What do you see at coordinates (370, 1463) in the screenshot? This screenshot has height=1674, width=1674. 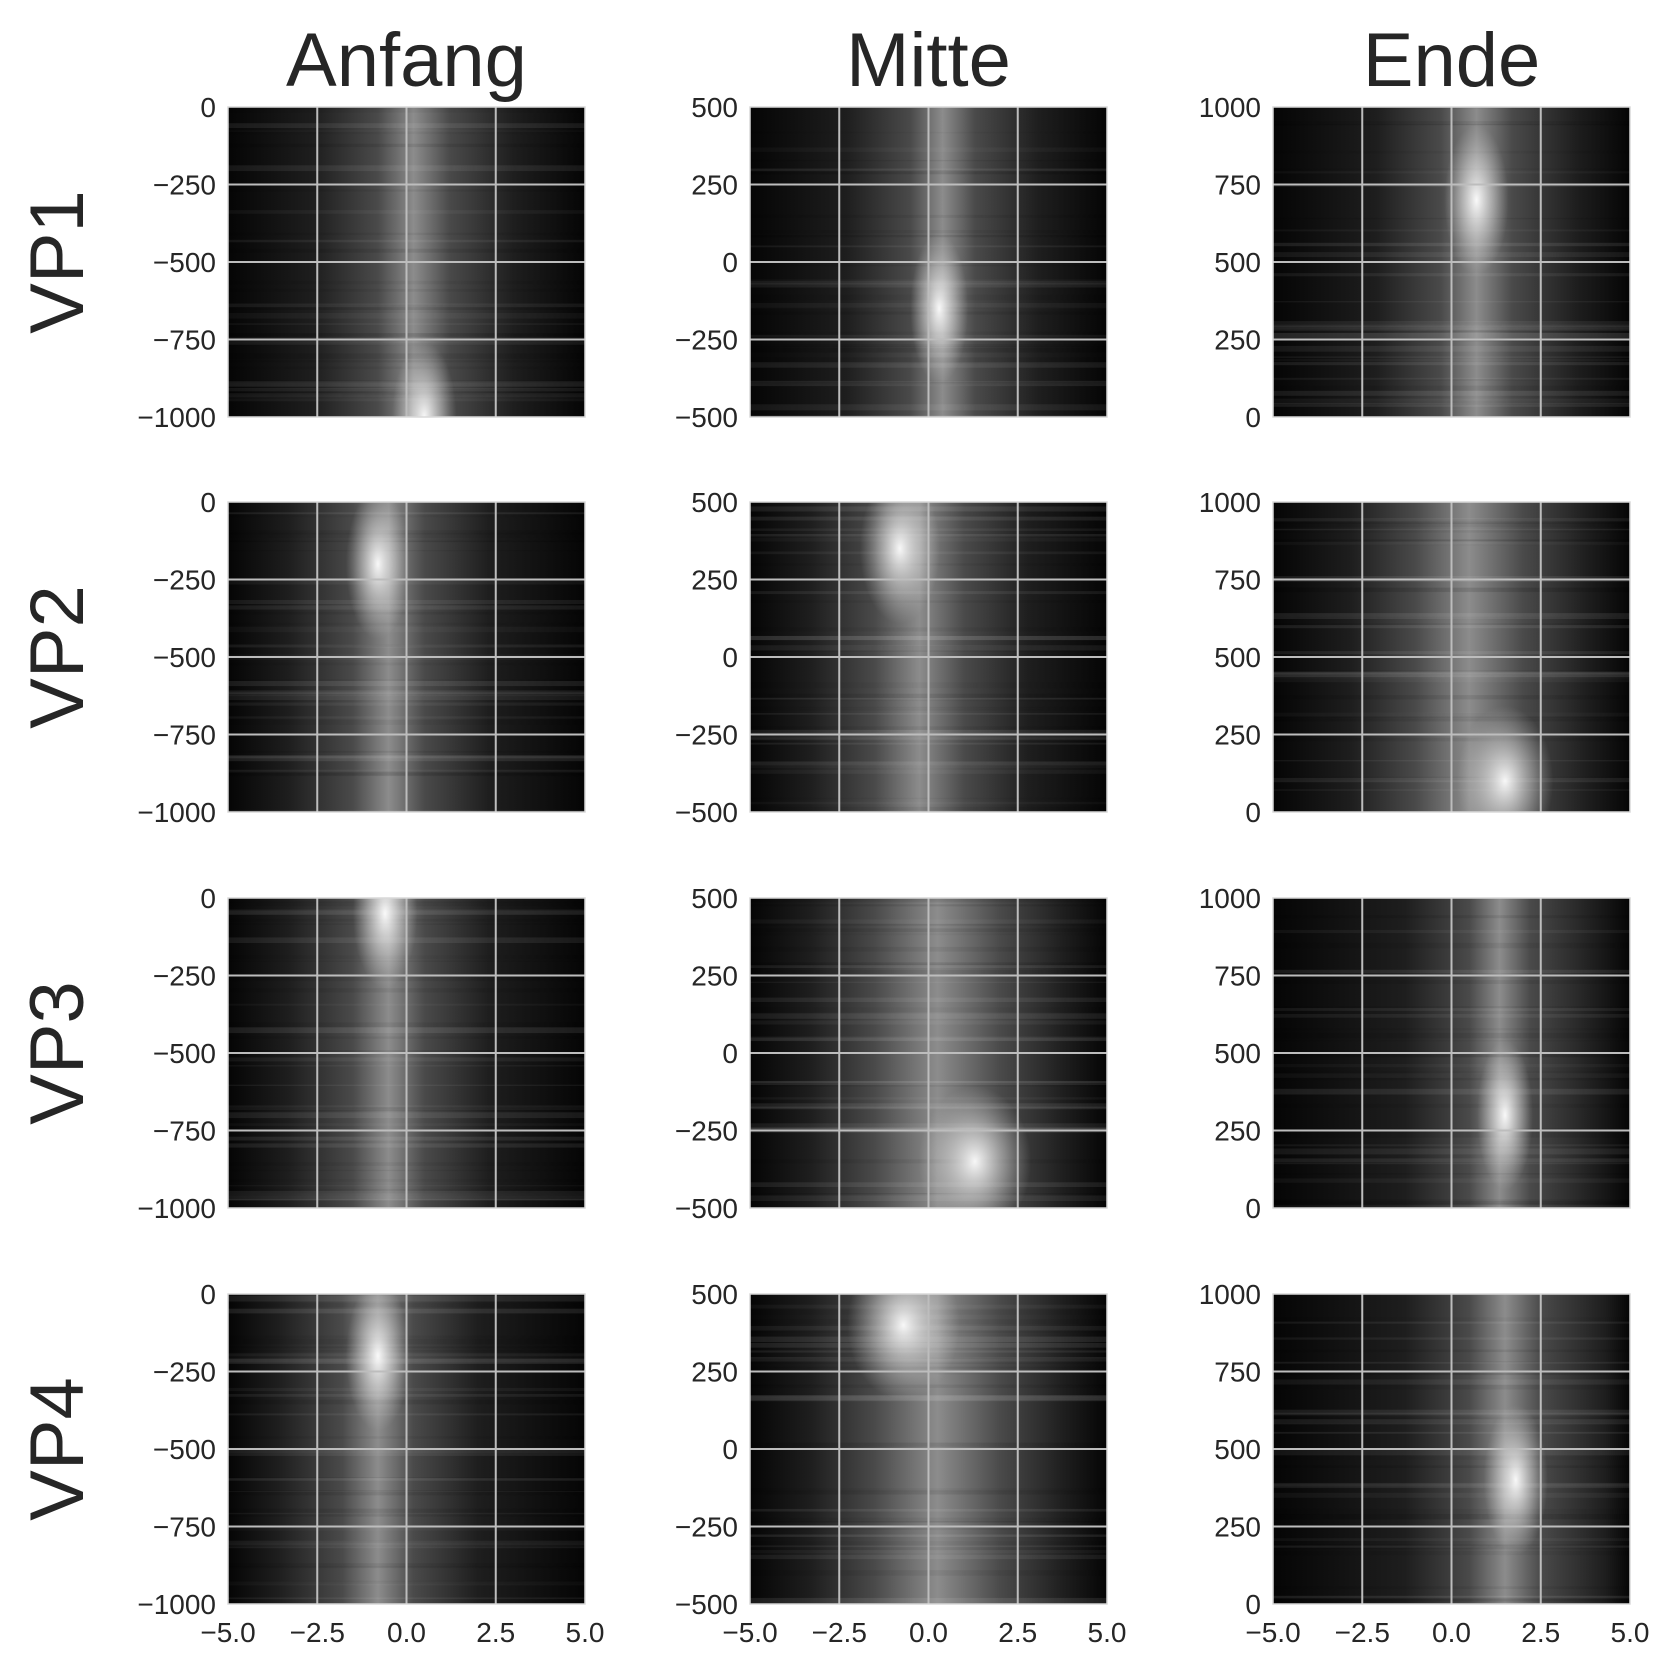 I see `panel-vp4-anfang: 0 −250 −500 −750 −1000−5.0 −2.5 0.0 2.5 5.0` at bounding box center [370, 1463].